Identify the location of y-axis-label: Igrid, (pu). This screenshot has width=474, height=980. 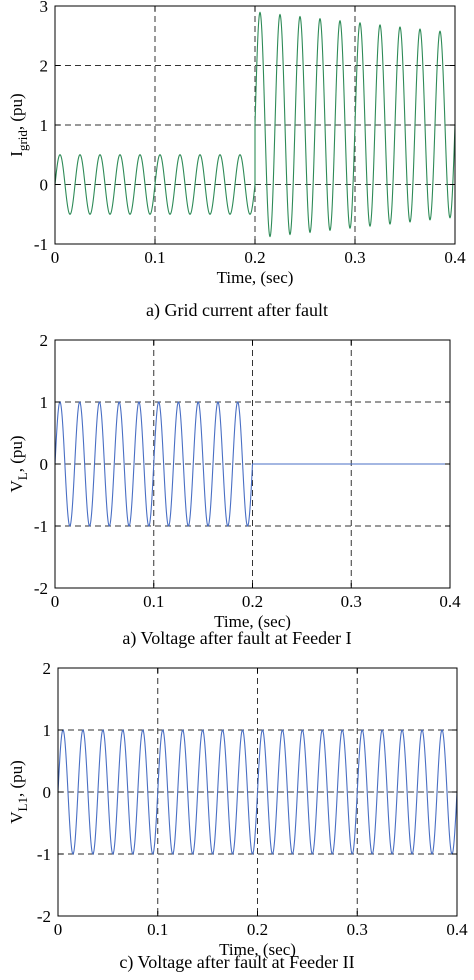
(18, 124).